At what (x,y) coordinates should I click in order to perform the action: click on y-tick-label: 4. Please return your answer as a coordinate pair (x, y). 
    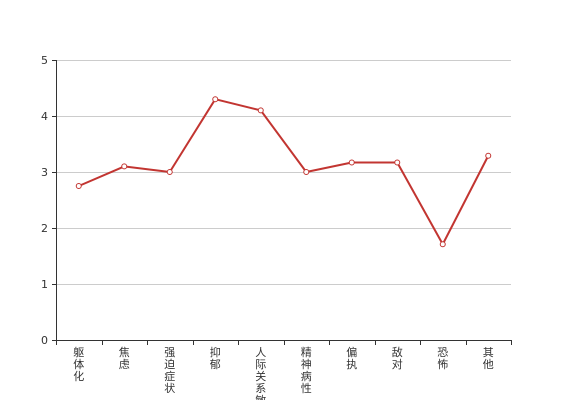
    Looking at the image, I should click on (44, 116).